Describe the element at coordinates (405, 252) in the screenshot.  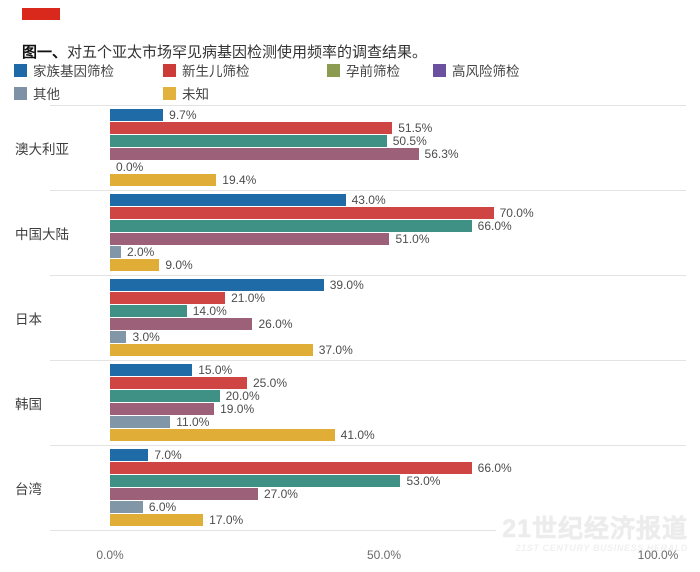
I see `bar-row: 2.0%` at that location.